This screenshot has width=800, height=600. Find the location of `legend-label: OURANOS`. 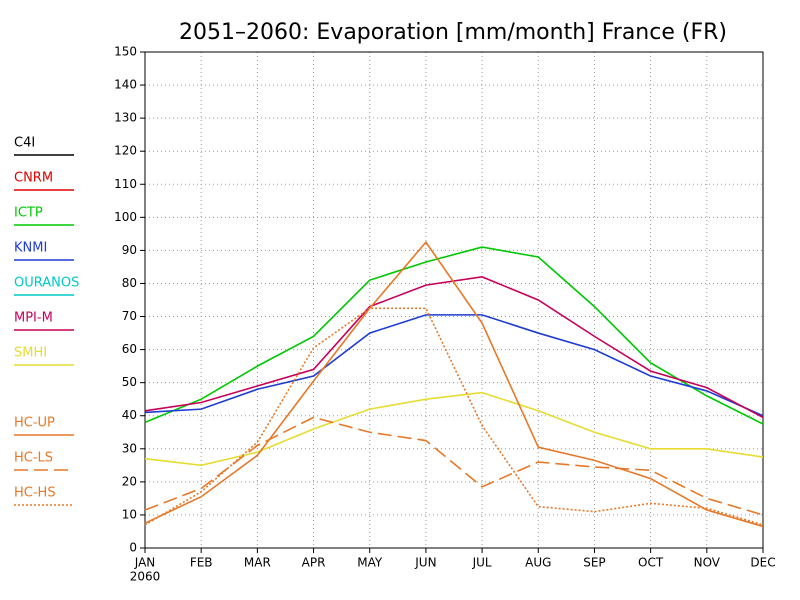

legend-label: OURANOS is located at coordinates (46, 283).